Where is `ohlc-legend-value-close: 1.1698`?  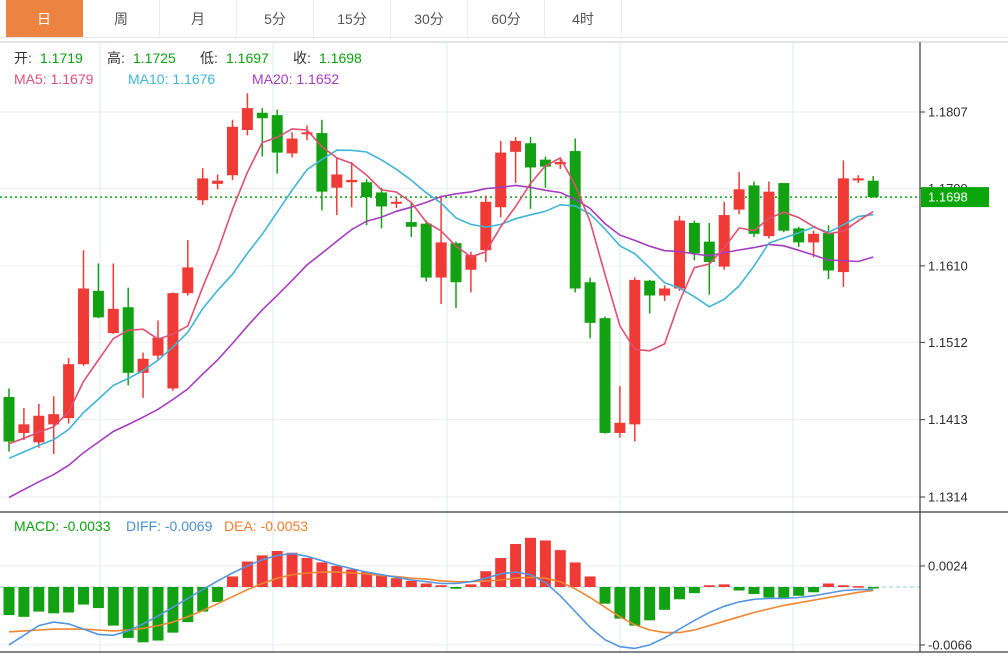 ohlc-legend-value-close: 1.1698 is located at coordinates (340, 58).